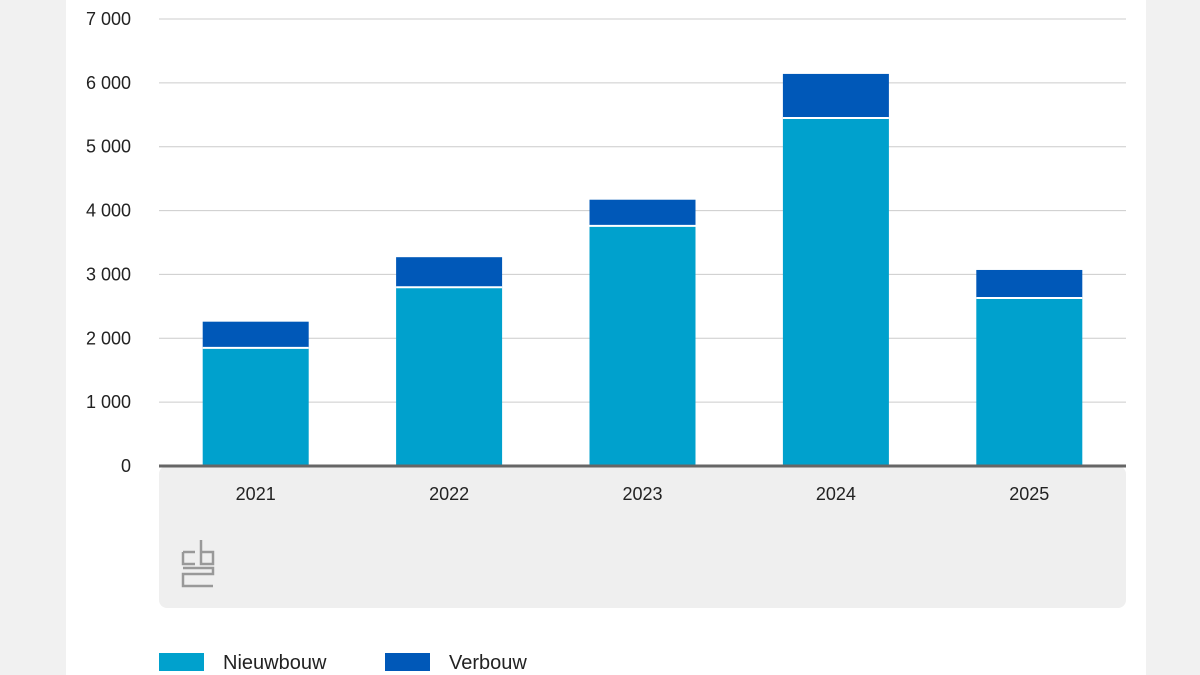  I want to click on x-tick-label: 2023, so click(642, 494).